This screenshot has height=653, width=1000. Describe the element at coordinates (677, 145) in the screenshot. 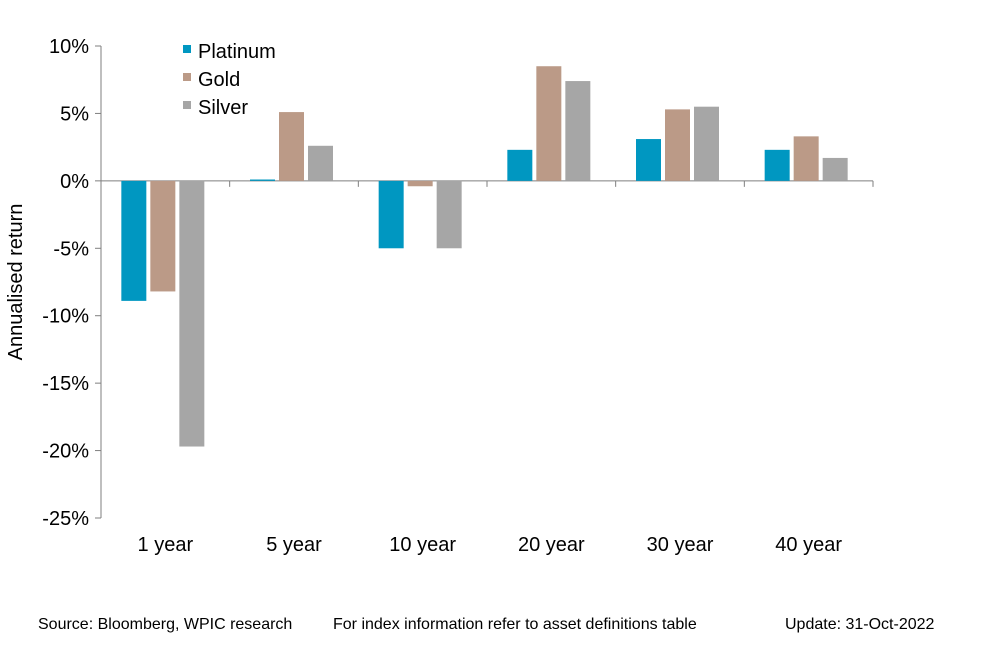

I see `bar-gold-30-year` at that location.